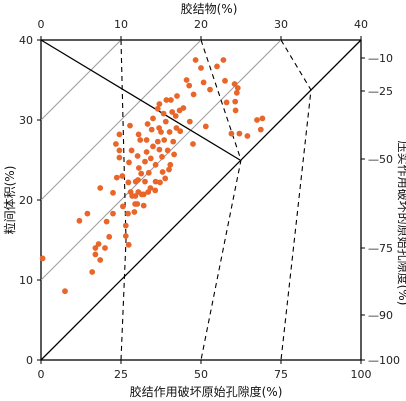 The height and width of the screenshot is (401, 406). I want to click on bottom-tick-label: 25, so click(121, 374).